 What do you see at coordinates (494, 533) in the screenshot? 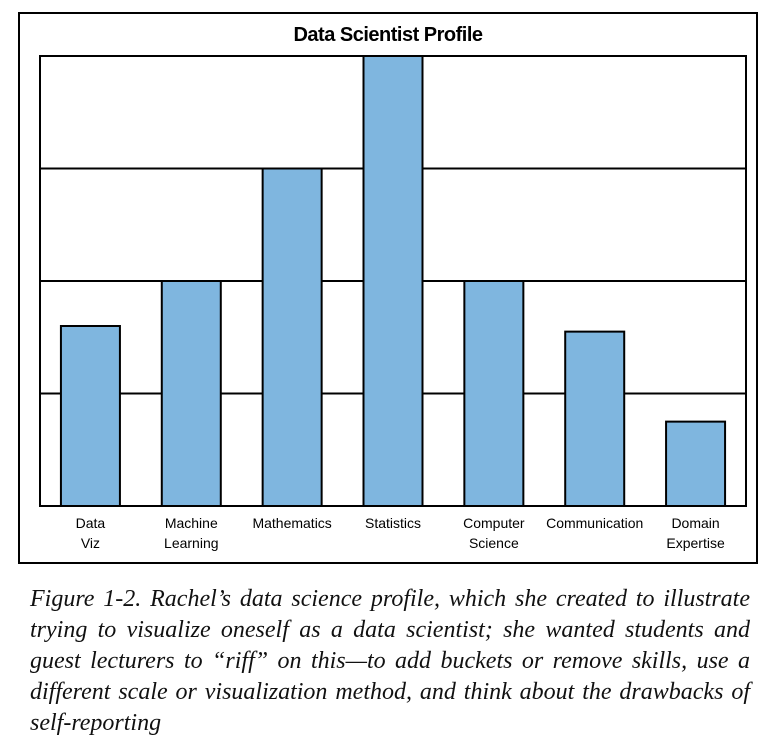
I see `x-tick-label: Computer Science` at bounding box center [494, 533].